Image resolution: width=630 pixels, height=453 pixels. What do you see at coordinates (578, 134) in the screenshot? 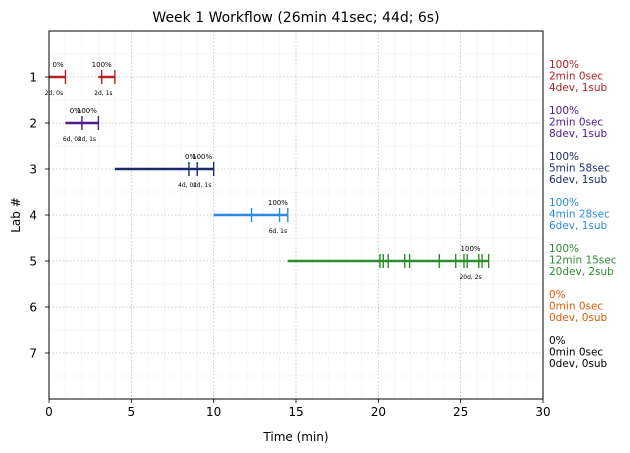
I see `lab-2-summary-line: 8dev, 1sub` at bounding box center [578, 134].